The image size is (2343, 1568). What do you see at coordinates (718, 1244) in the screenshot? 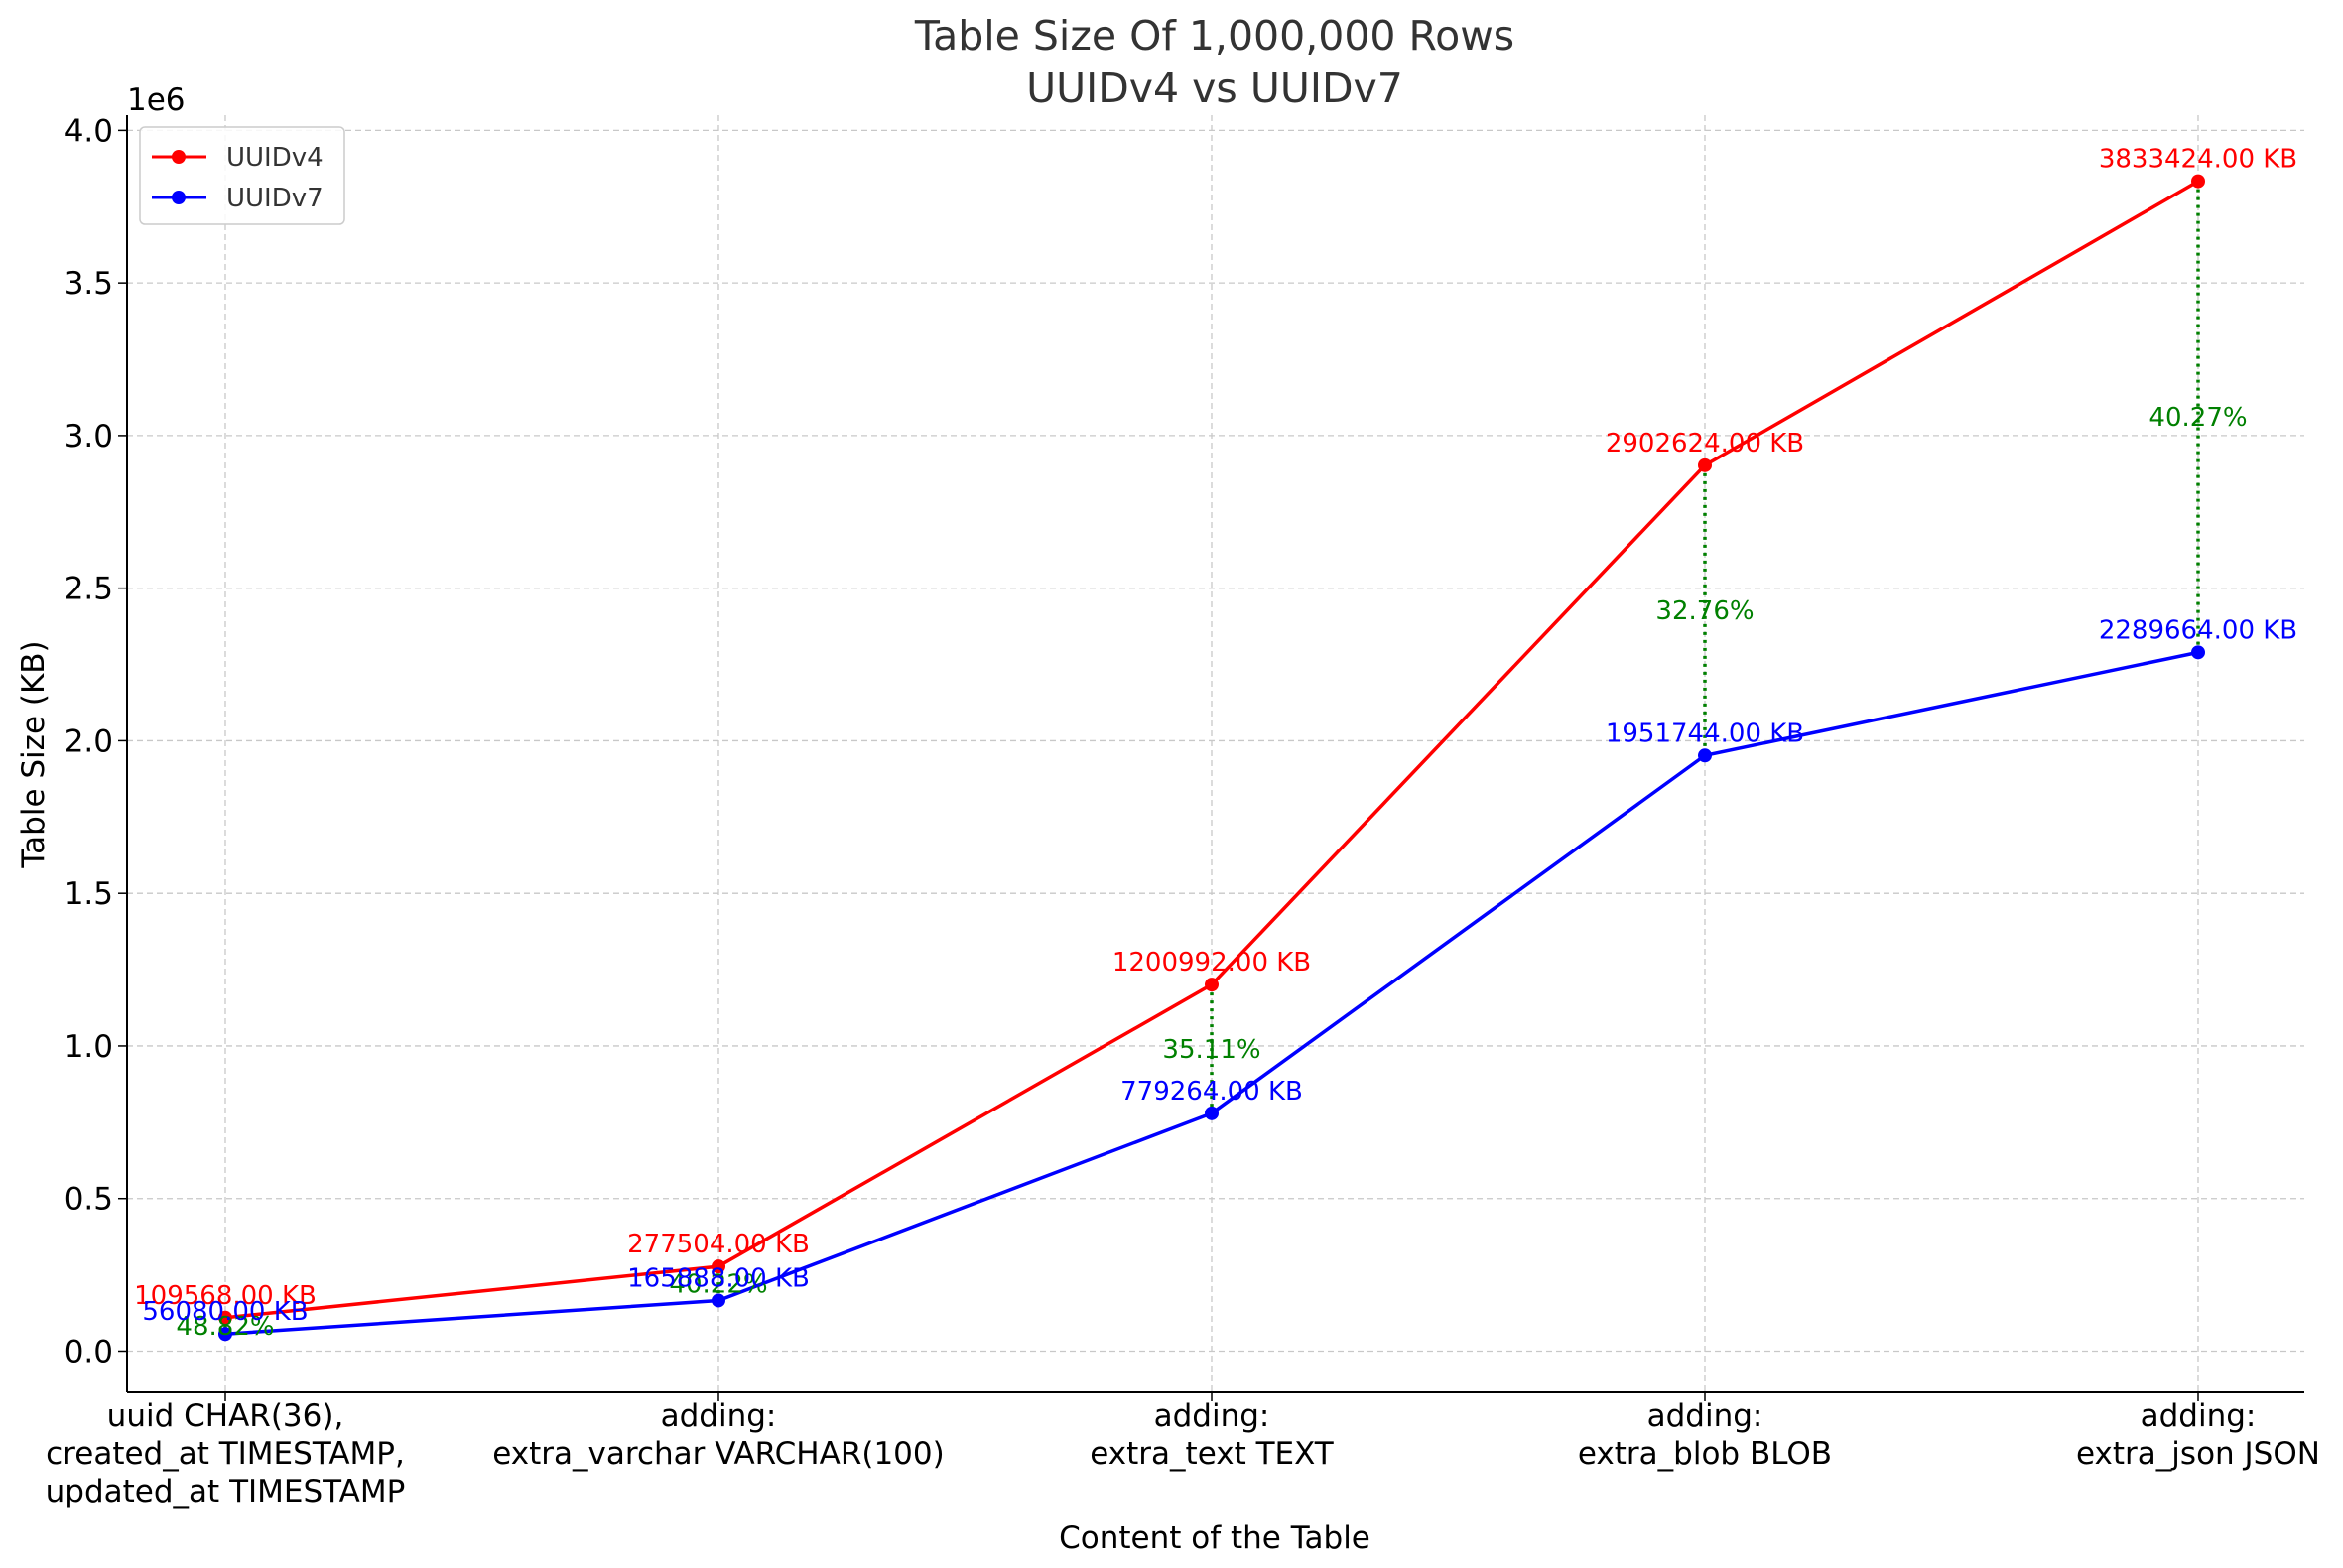
I see `data-label-uuidv4: 277504.00 KB` at bounding box center [718, 1244].